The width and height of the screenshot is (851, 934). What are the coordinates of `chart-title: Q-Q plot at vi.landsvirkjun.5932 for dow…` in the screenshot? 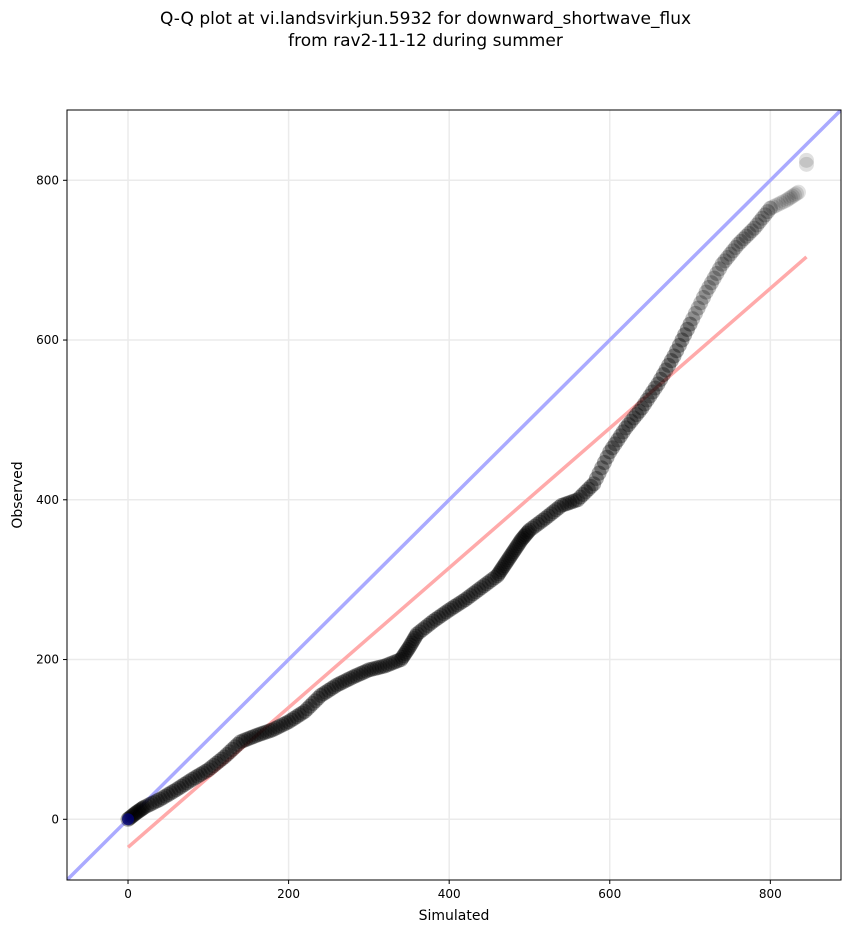 It's located at (425, 30).